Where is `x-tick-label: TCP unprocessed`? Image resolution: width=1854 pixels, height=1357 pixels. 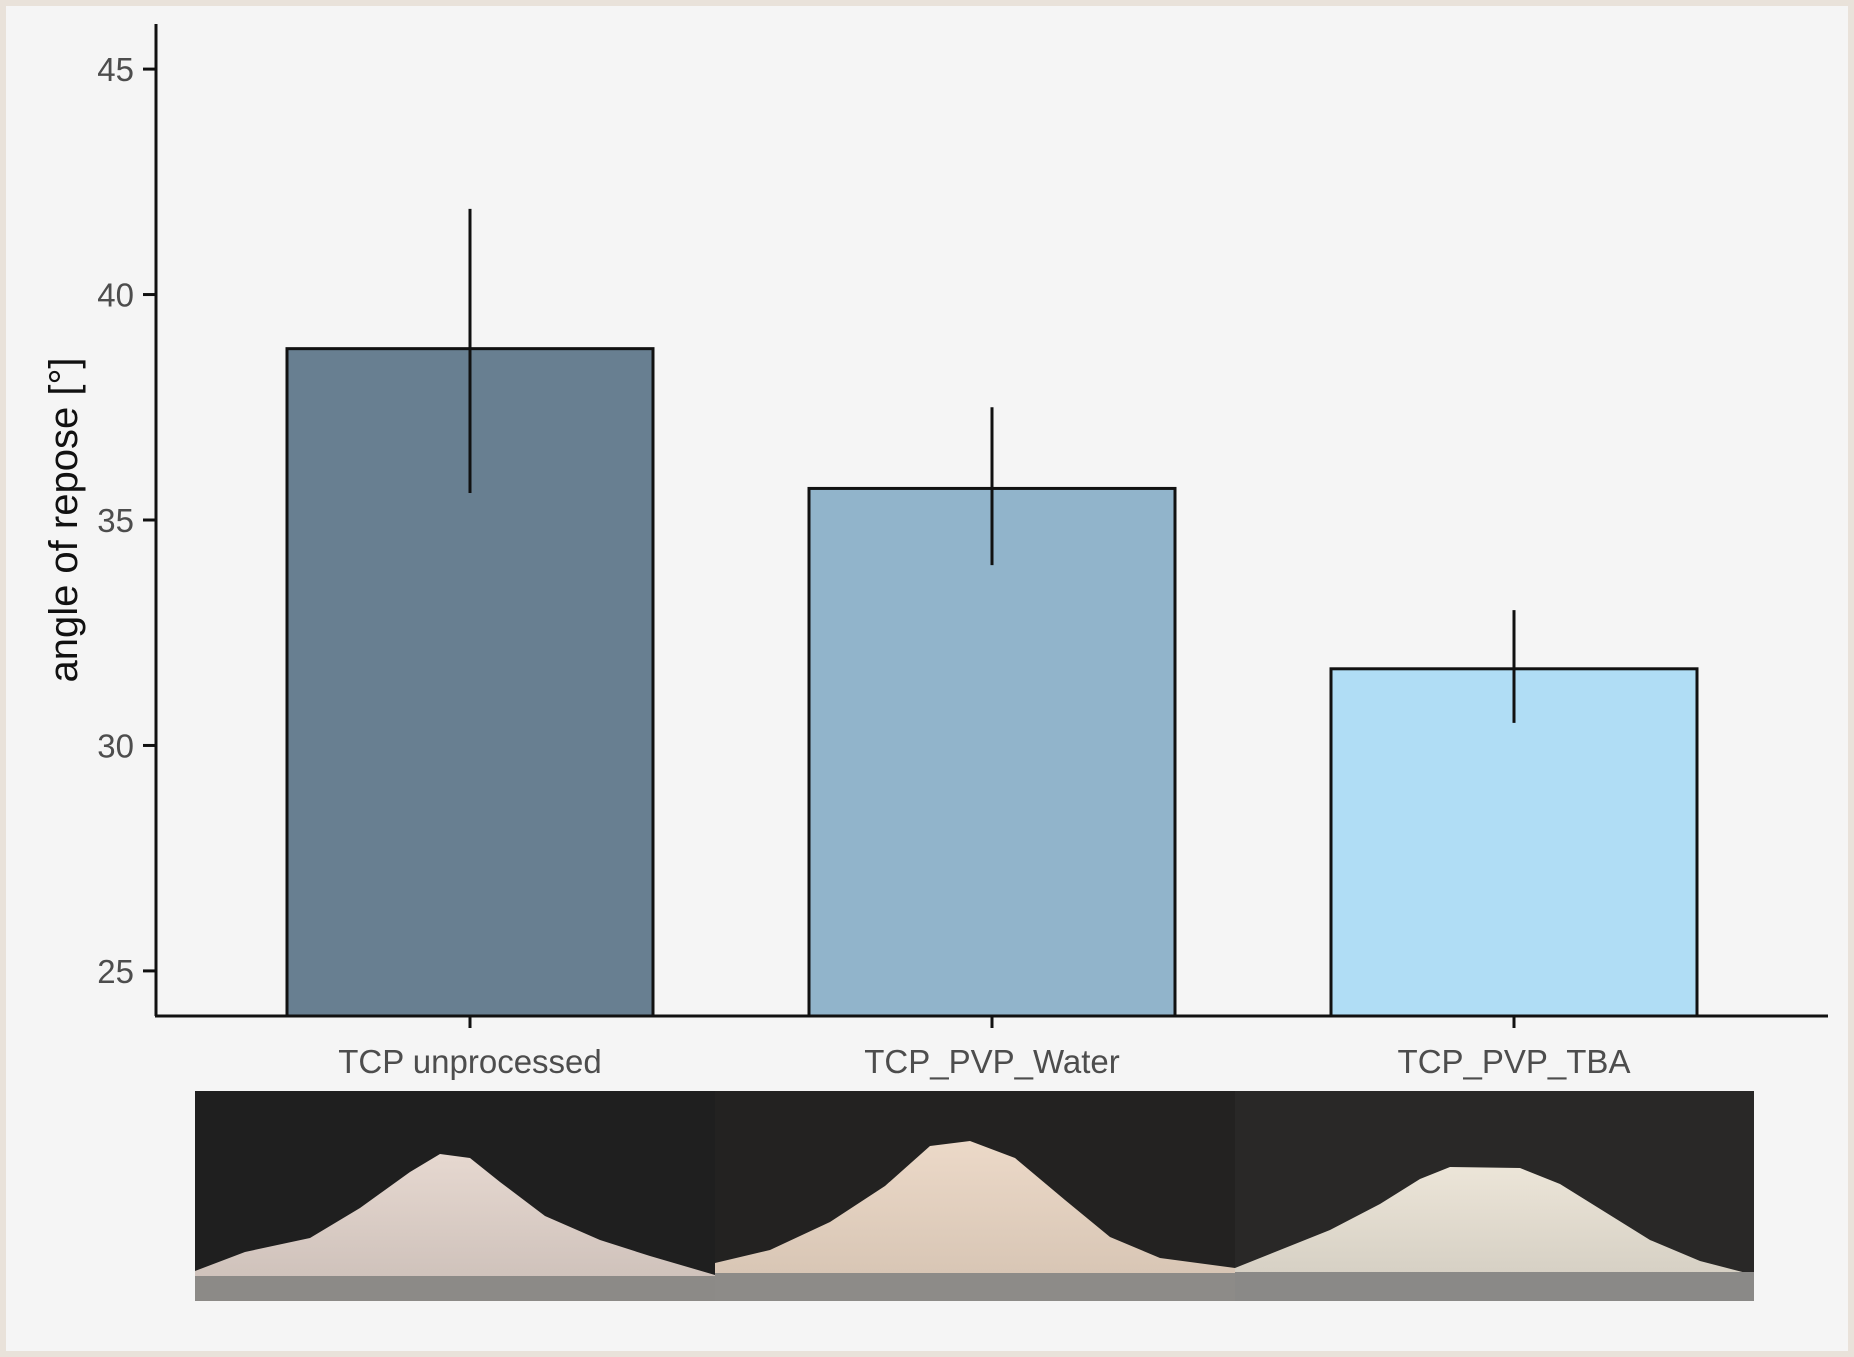 x-tick-label: TCP unprocessed is located at coordinates (470, 1061).